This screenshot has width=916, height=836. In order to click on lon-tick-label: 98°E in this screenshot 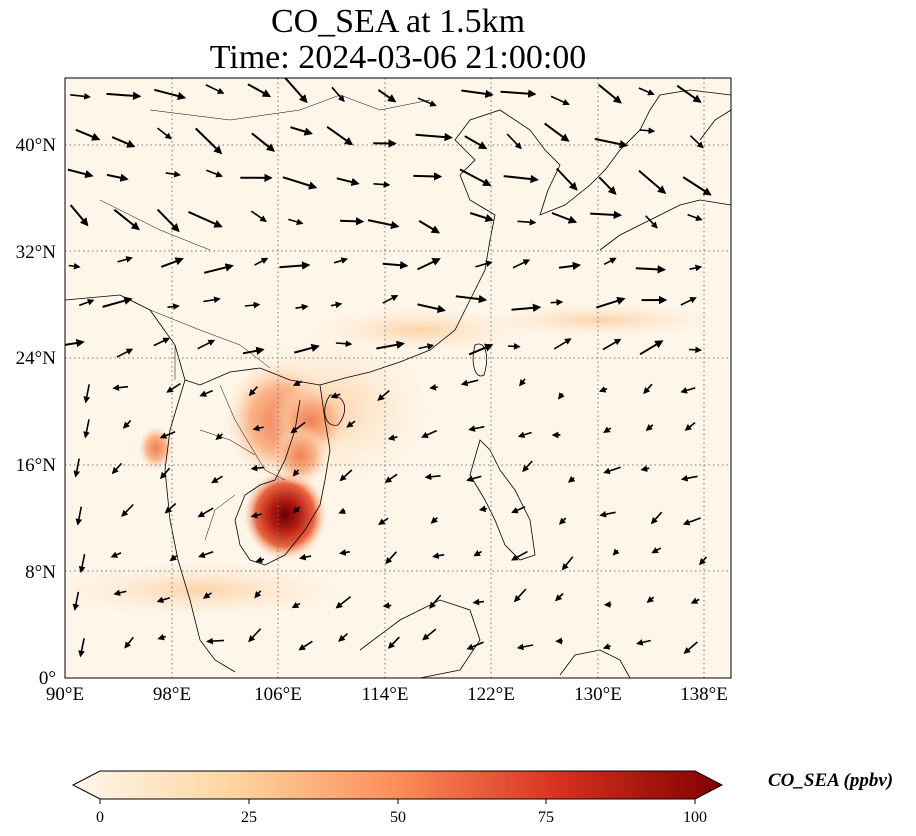, I will do `click(172, 694)`.